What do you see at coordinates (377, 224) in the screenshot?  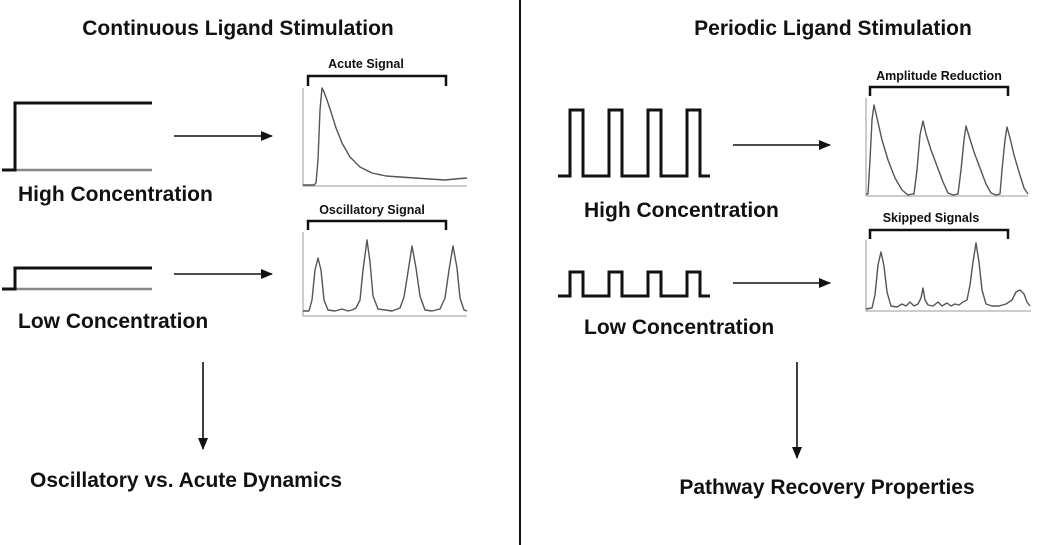 I see `oscillatory-signal-bracket` at bounding box center [377, 224].